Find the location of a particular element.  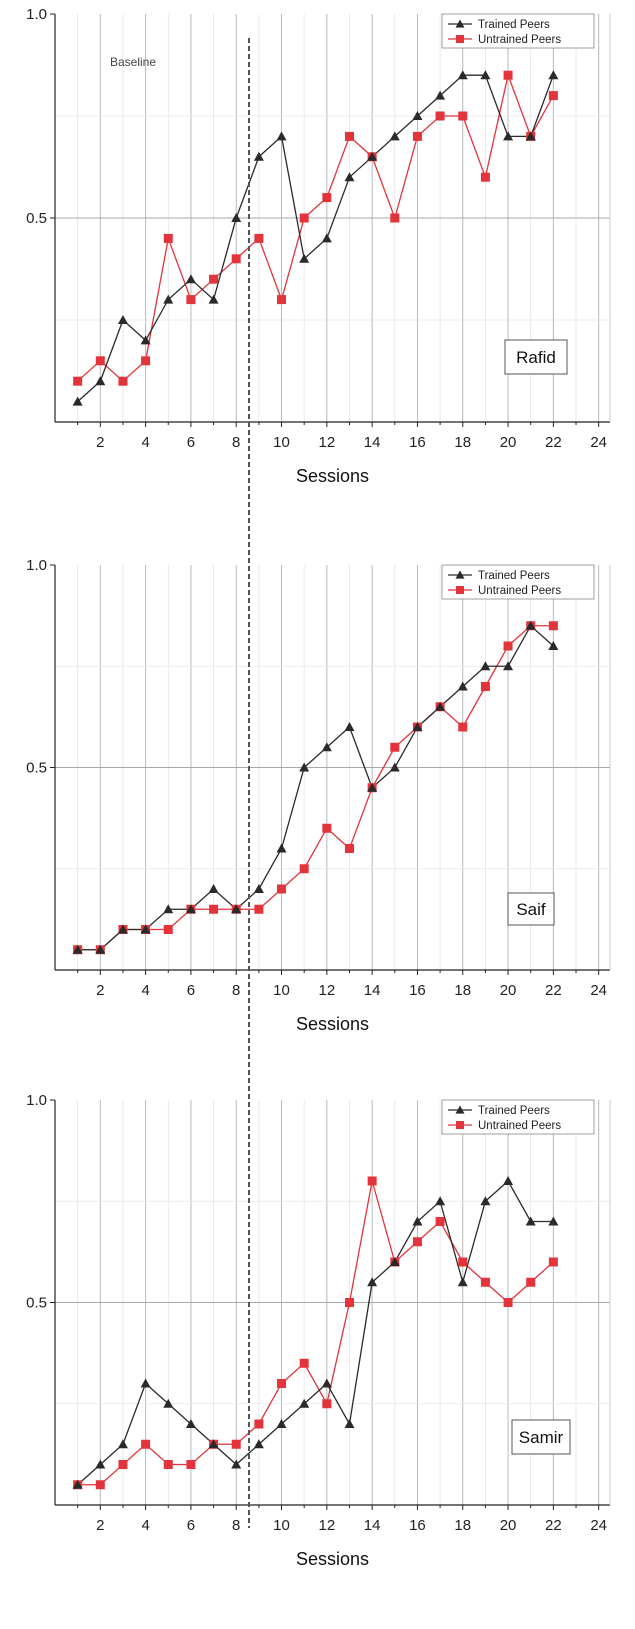

legend-marker-square is located at coordinates (460, 39).